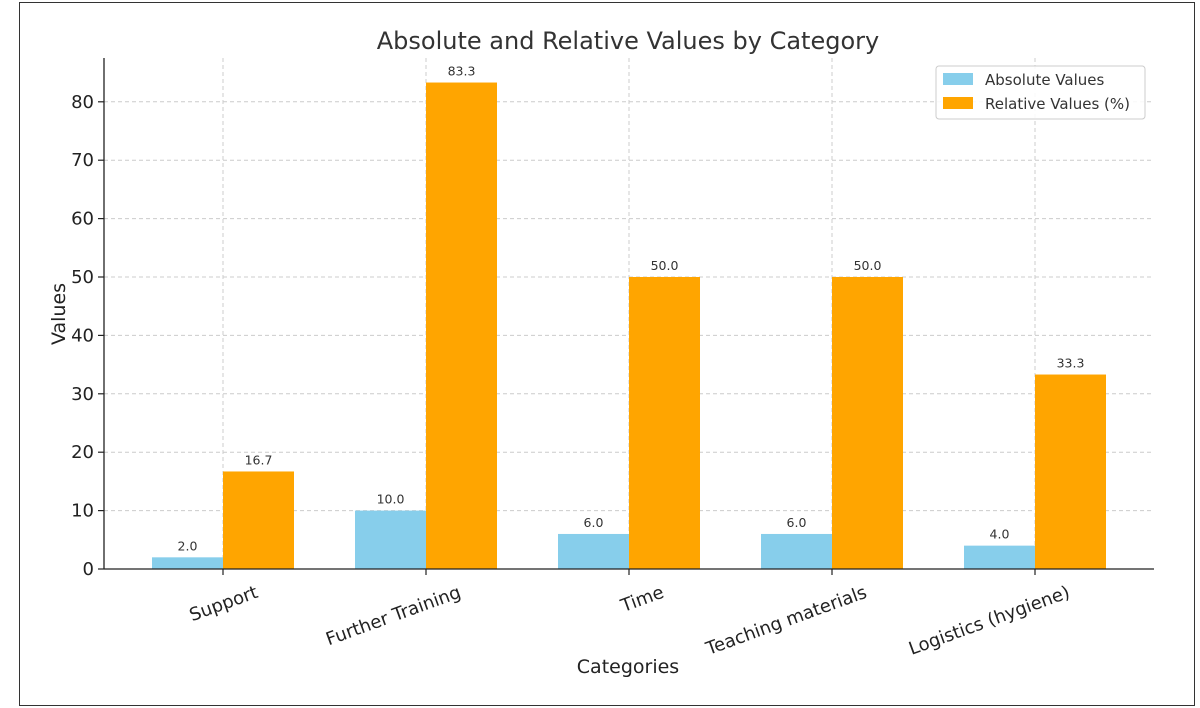 Image resolution: width=1200 pixels, height=708 pixels. What do you see at coordinates (82, 452) in the screenshot?
I see `y-tick-label: 20` at bounding box center [82, 452].